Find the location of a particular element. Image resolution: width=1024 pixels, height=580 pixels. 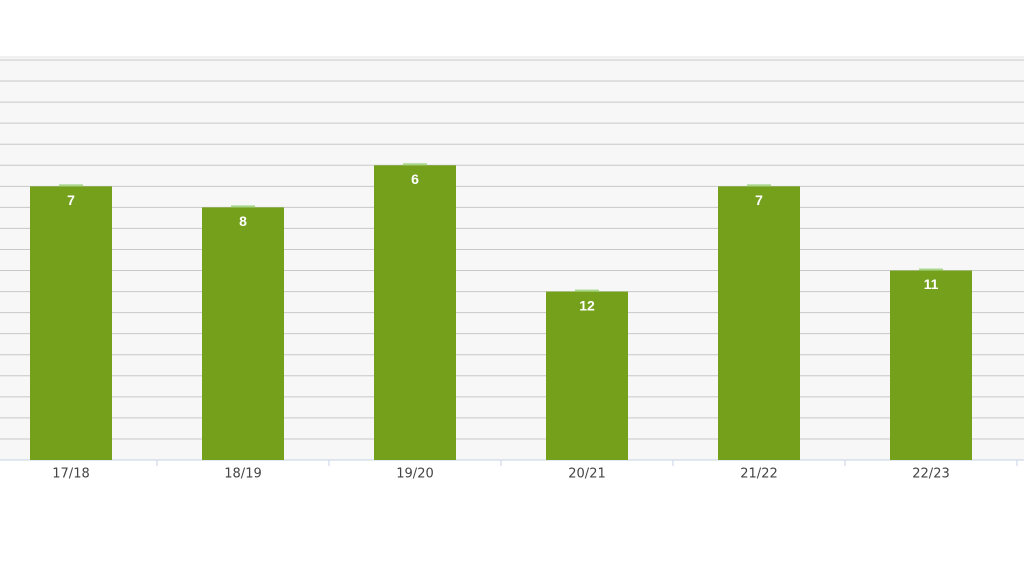

value-label: 12 is located at coordinates (587, 305).